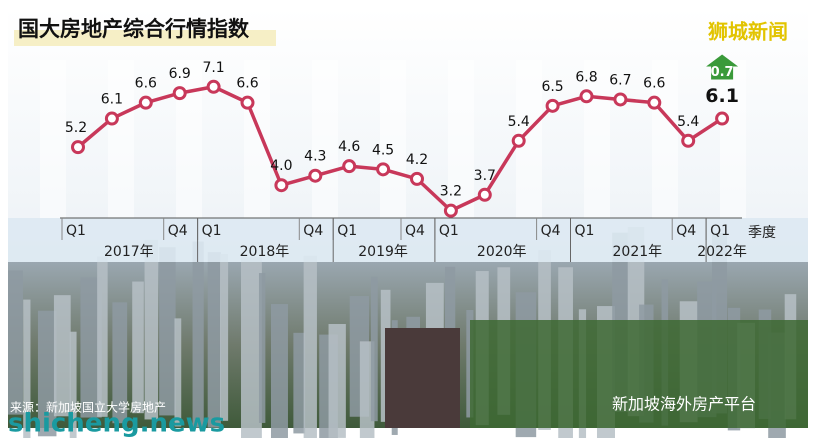  What do you see at coordinates (684, 404) in the screenshot?
I see `watermark: 新加坡海外房产平台` at bounding box center [684, 404].